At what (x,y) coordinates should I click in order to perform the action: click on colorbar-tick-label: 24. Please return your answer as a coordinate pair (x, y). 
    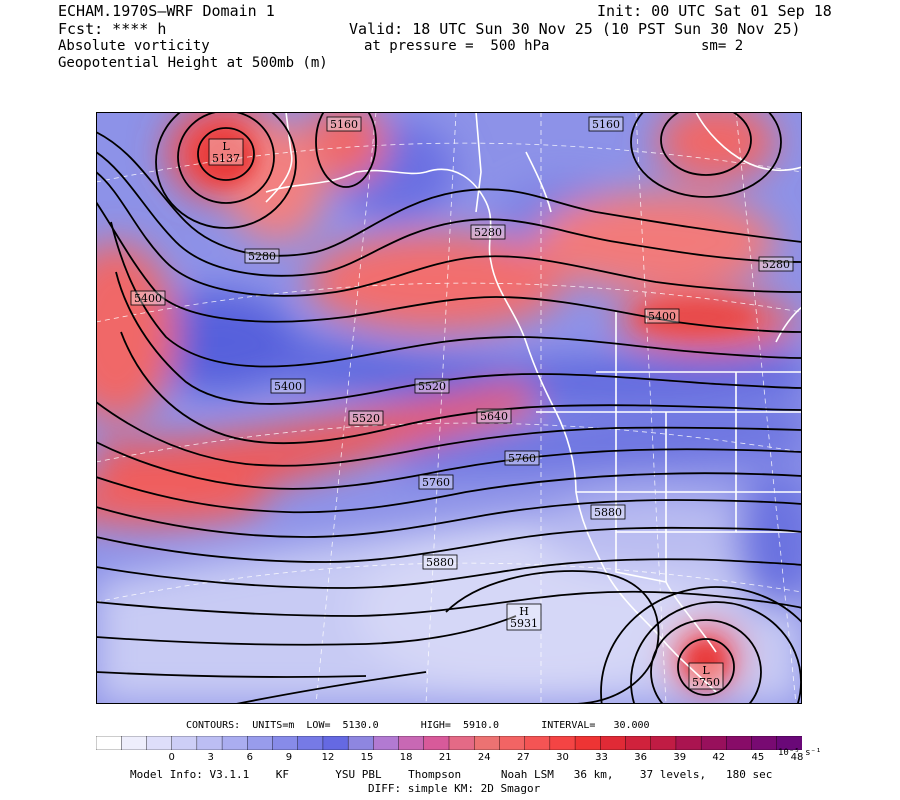
    Looking at the image, I should click on (484, 757).